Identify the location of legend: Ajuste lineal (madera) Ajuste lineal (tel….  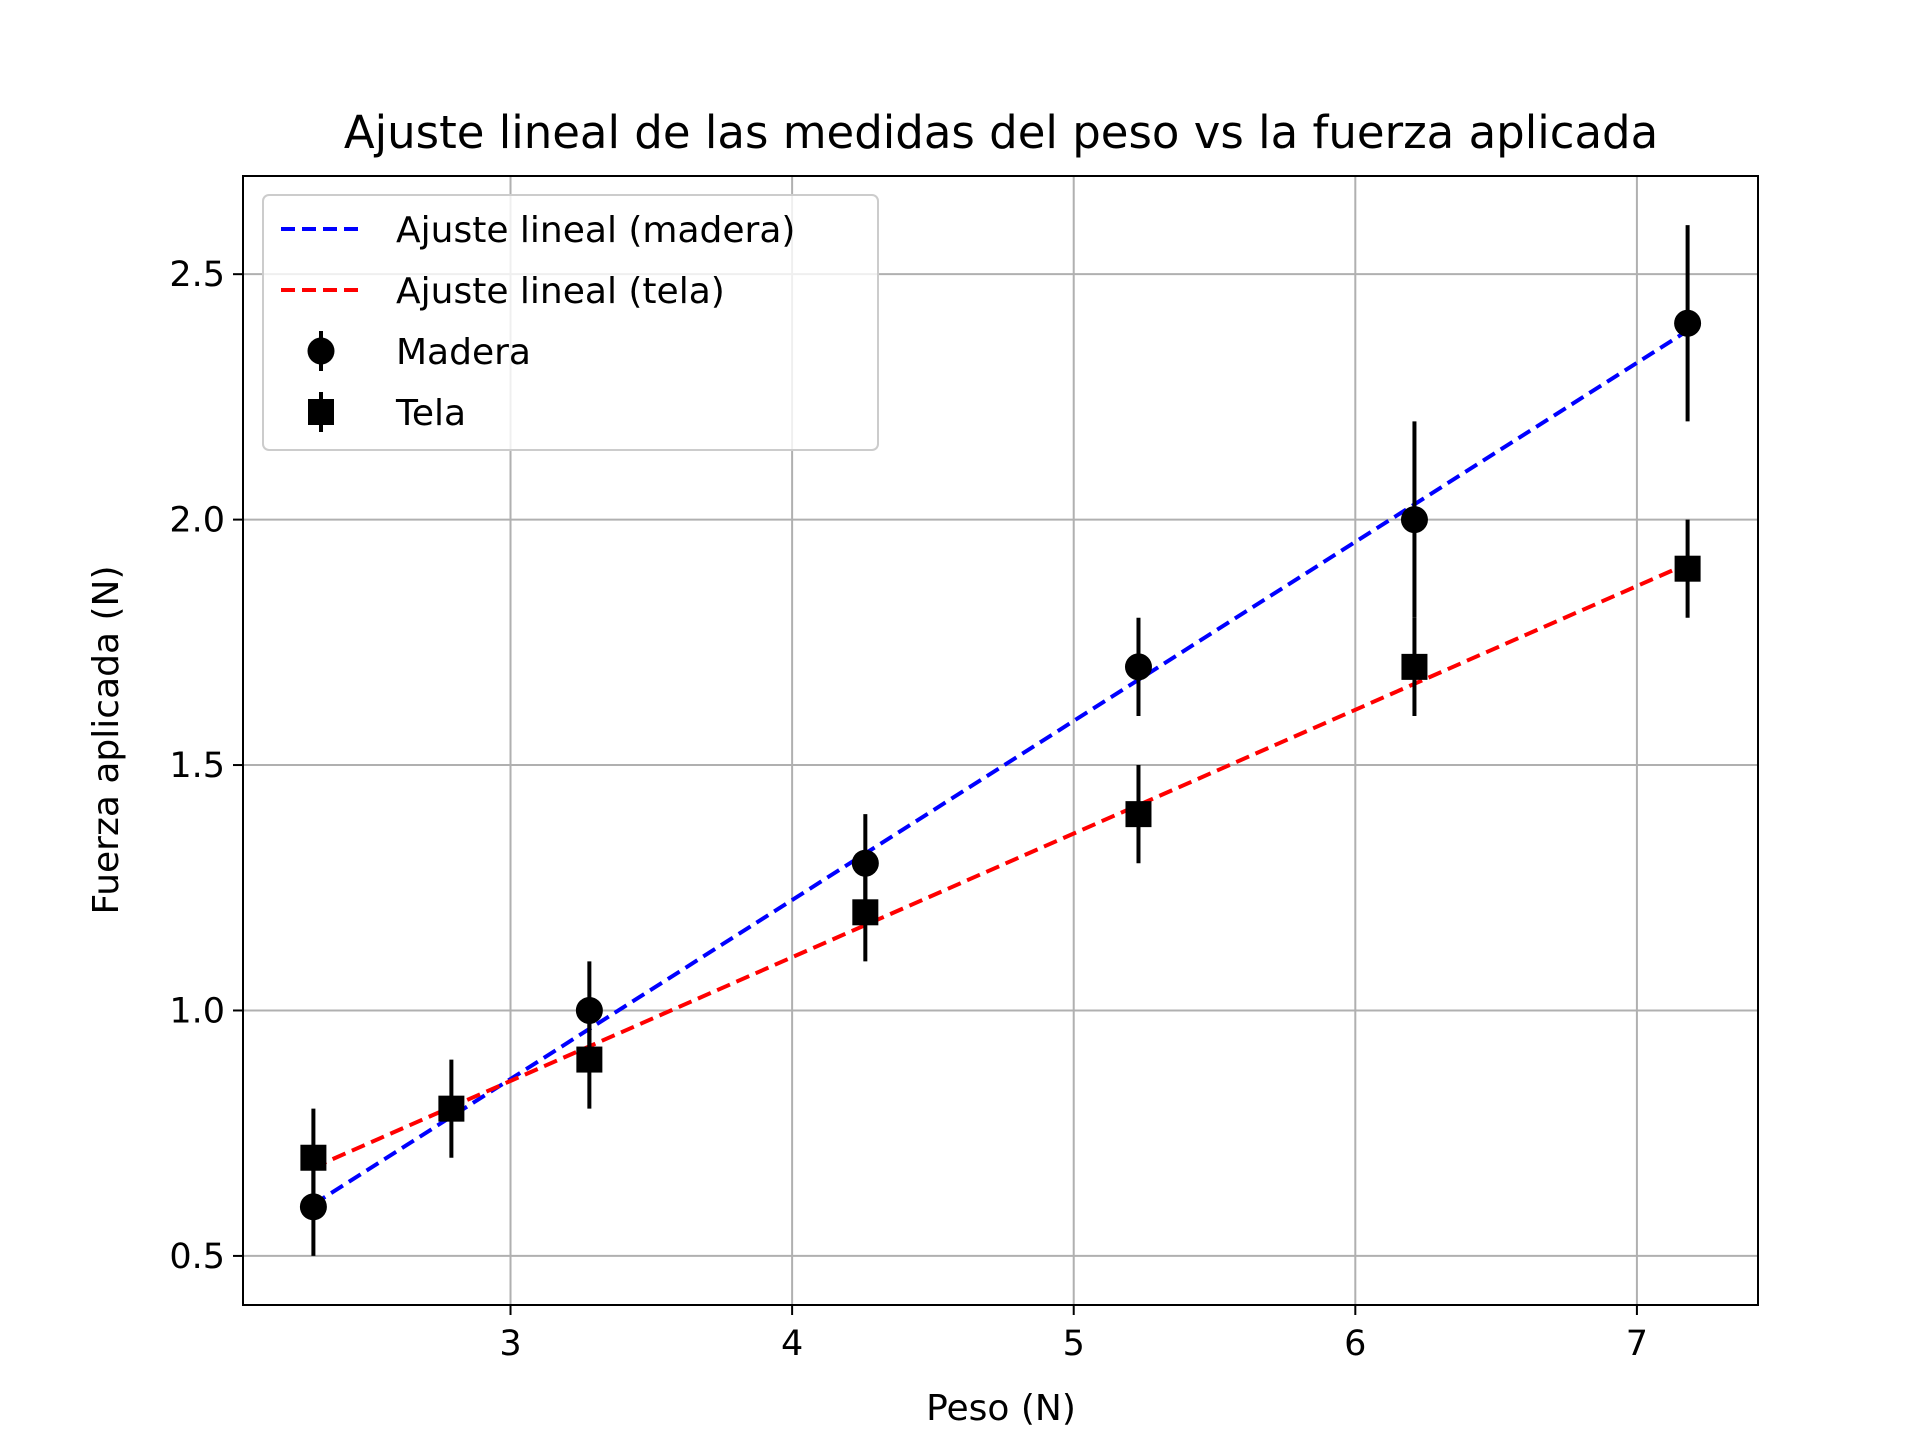
(570, 322).